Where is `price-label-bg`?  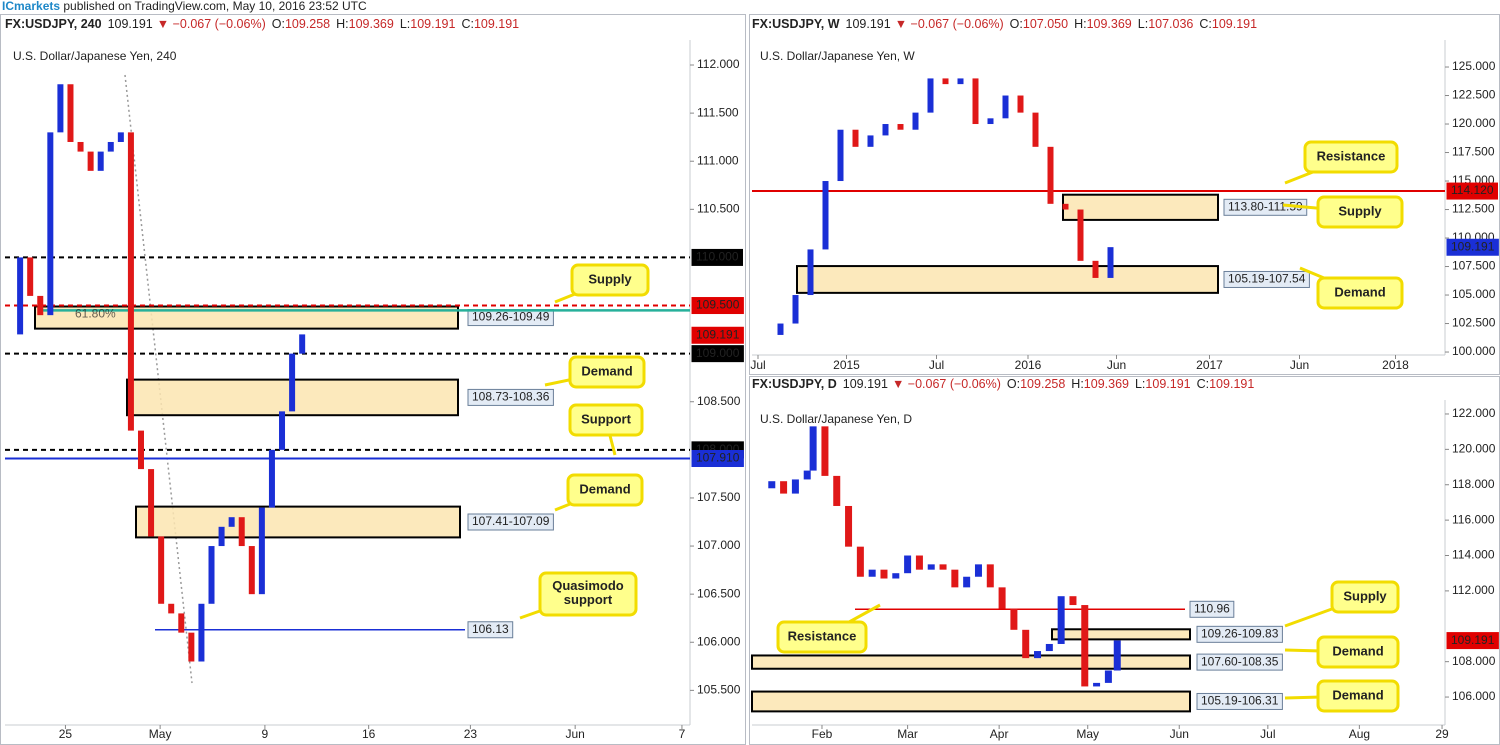 price-label-bg is located at coordinates (717, 335).